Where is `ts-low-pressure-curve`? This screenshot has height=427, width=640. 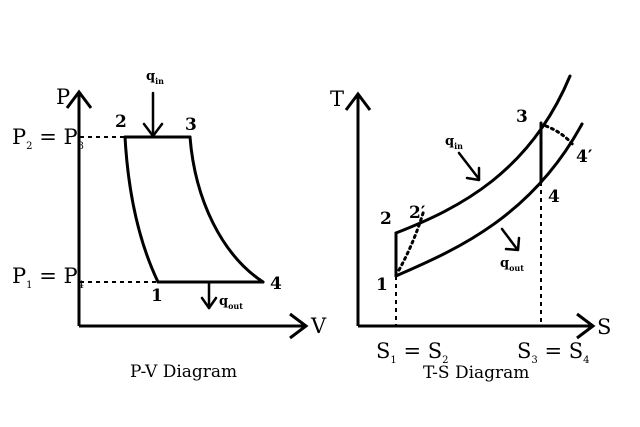 ts-low-pressure-curve is located at coordinates (489, 200).